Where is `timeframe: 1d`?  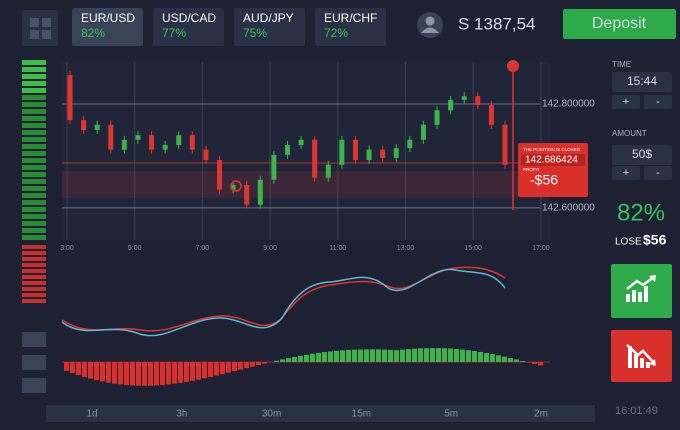
timeframe: 1d is located at coordinates (91, 414).